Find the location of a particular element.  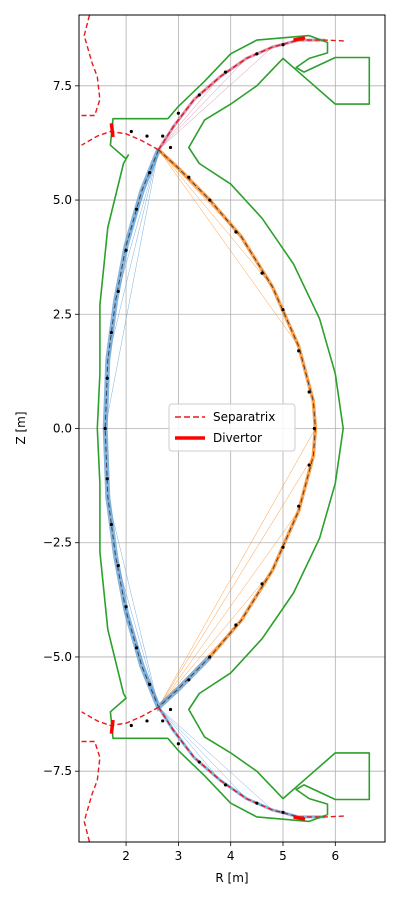

x-axis-ticks: 2 3 4 5 6 is located at coordinates (230, 852).